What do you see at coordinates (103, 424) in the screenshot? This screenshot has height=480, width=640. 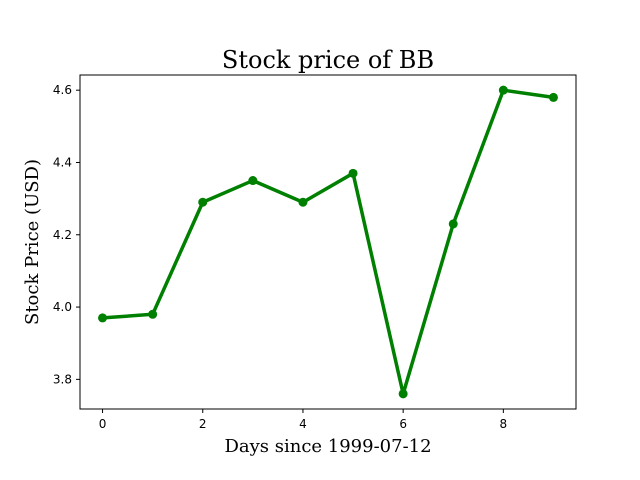 I see `x-tick-label: 0` at bounding box center [103, 424].